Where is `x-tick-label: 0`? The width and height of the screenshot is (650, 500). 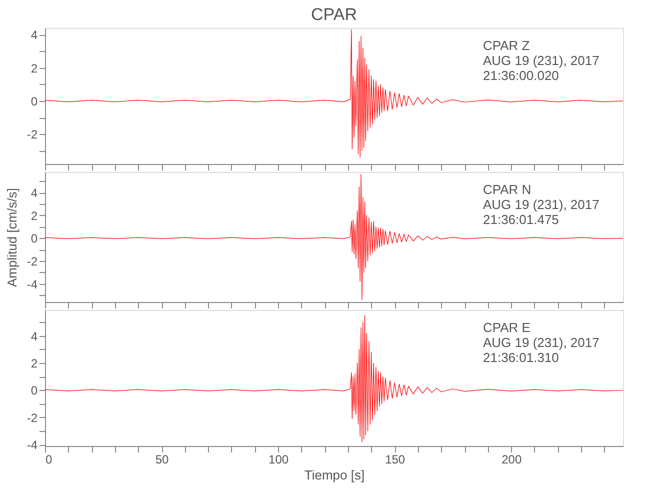 x-tick-label: 0 is located at coordinates (49, 459).